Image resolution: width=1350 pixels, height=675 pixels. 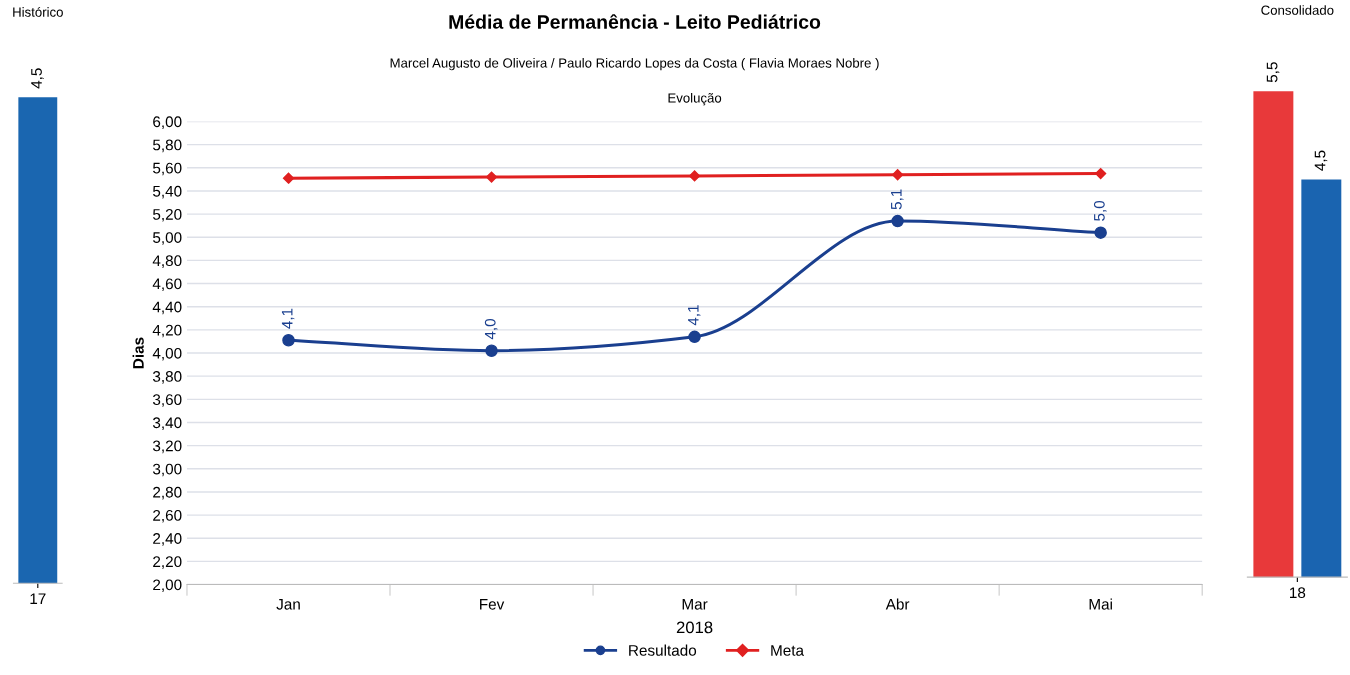 What do you see at coordinates (167, 493) in the screenshot?
I see `y-tick-label: 2,80` at bounding box center [167, 493].